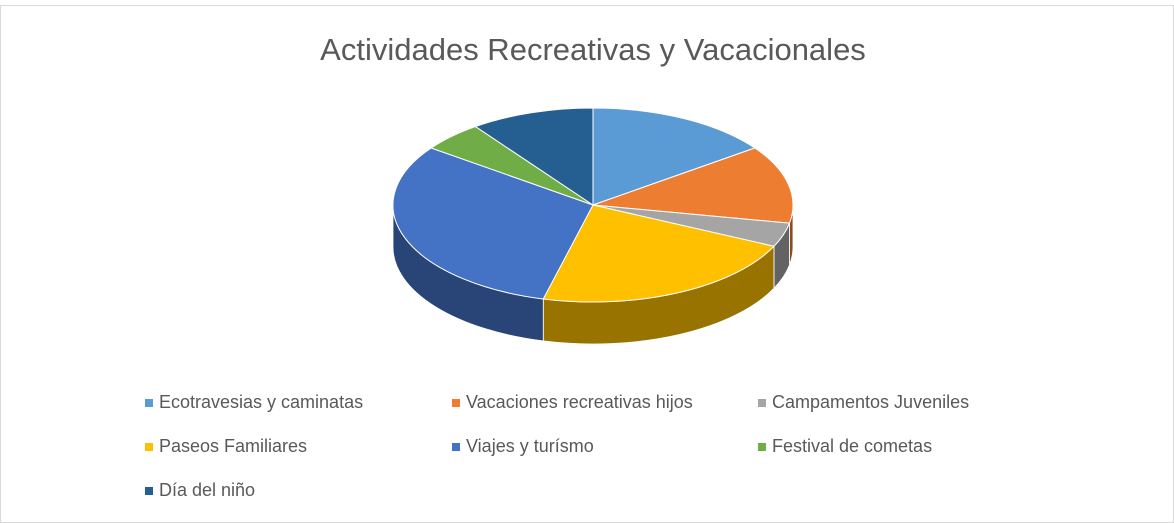 The height and width of the screenshot is (523, 1174). What do you see at coordinates (207, 490) in the screenshot?
I see `legend-label: Día del niño` at bounding box center [207, 490].